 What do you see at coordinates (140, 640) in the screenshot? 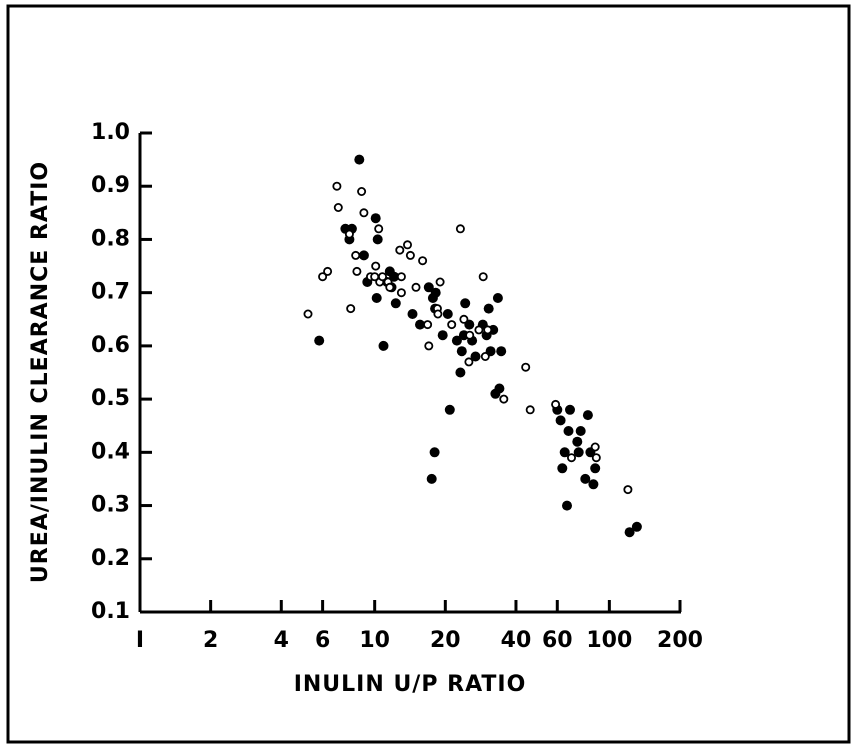
I see `x-tick-label: I` at bounding box center [140, 640].